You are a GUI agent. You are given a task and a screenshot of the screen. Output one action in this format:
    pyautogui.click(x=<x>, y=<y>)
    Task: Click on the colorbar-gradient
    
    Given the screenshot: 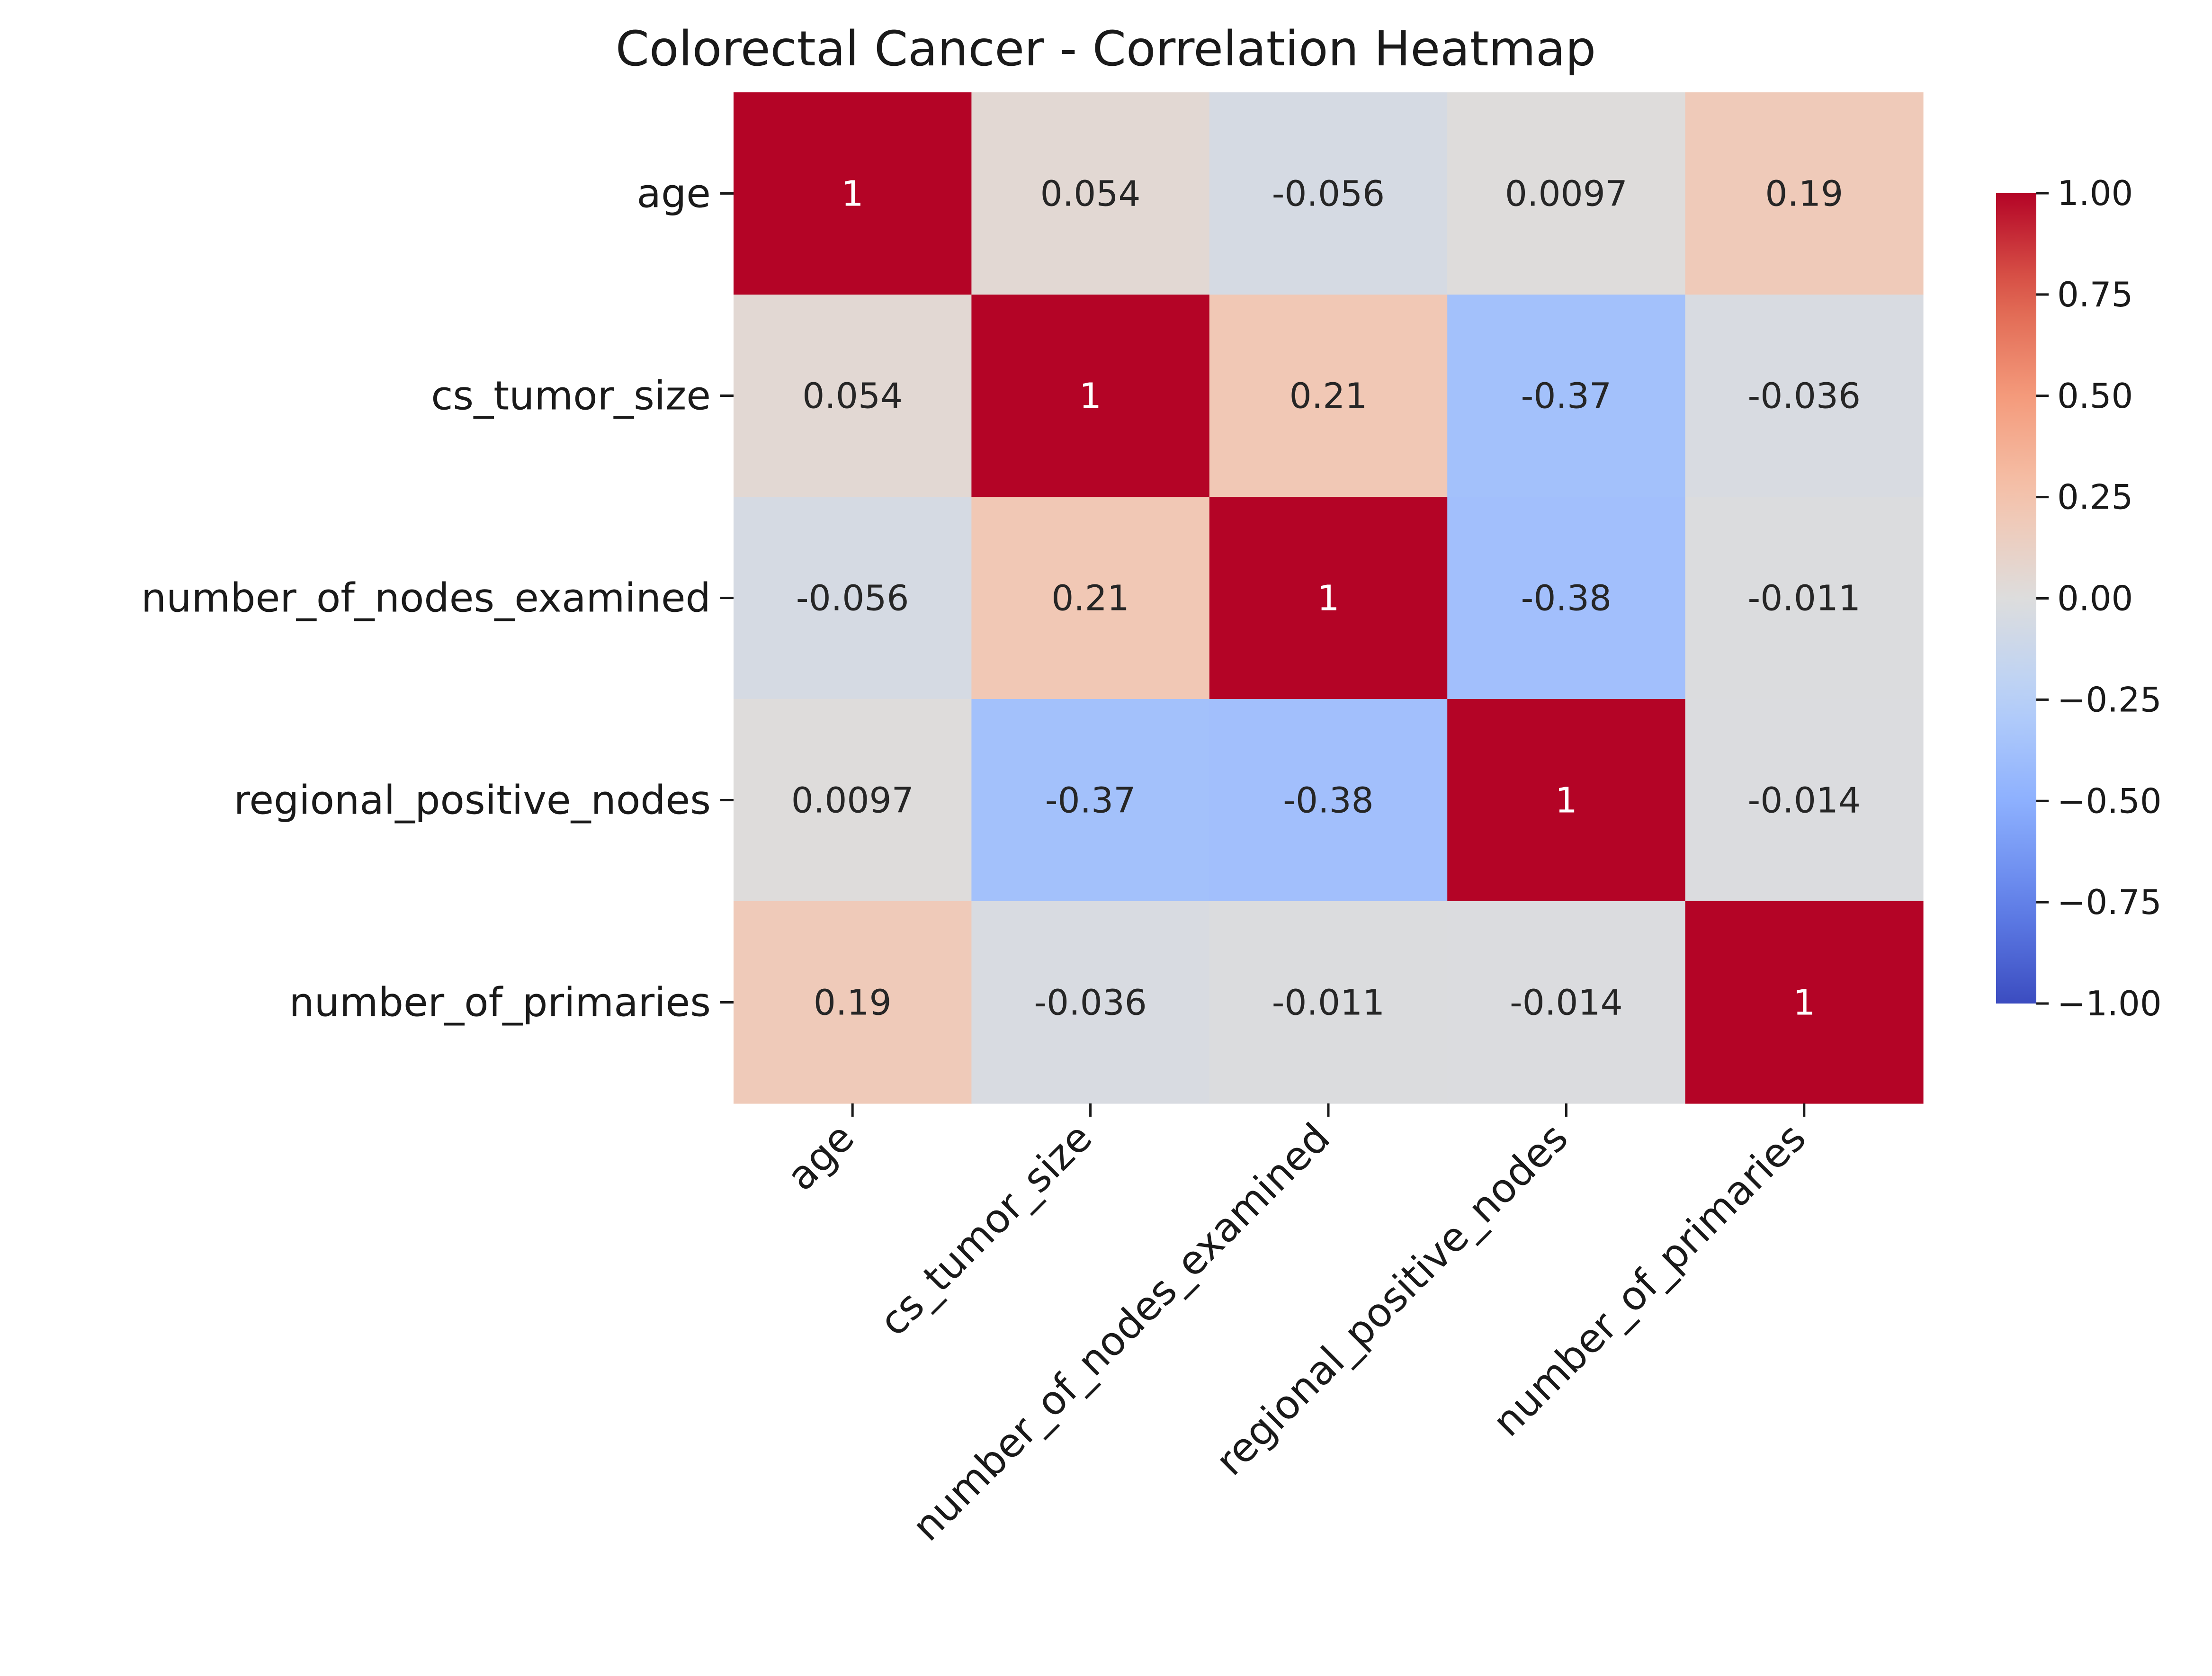 What is the action you would take?
    pyautogui.click(x=2016, y=598)
    